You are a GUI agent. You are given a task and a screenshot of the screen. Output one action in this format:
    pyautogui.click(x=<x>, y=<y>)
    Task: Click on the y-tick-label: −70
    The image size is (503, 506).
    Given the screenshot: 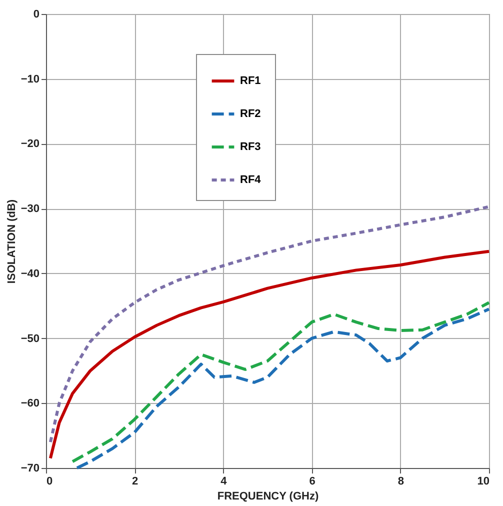 What is the action you would take?
    pyautogui.click(x=30, y=468)
    